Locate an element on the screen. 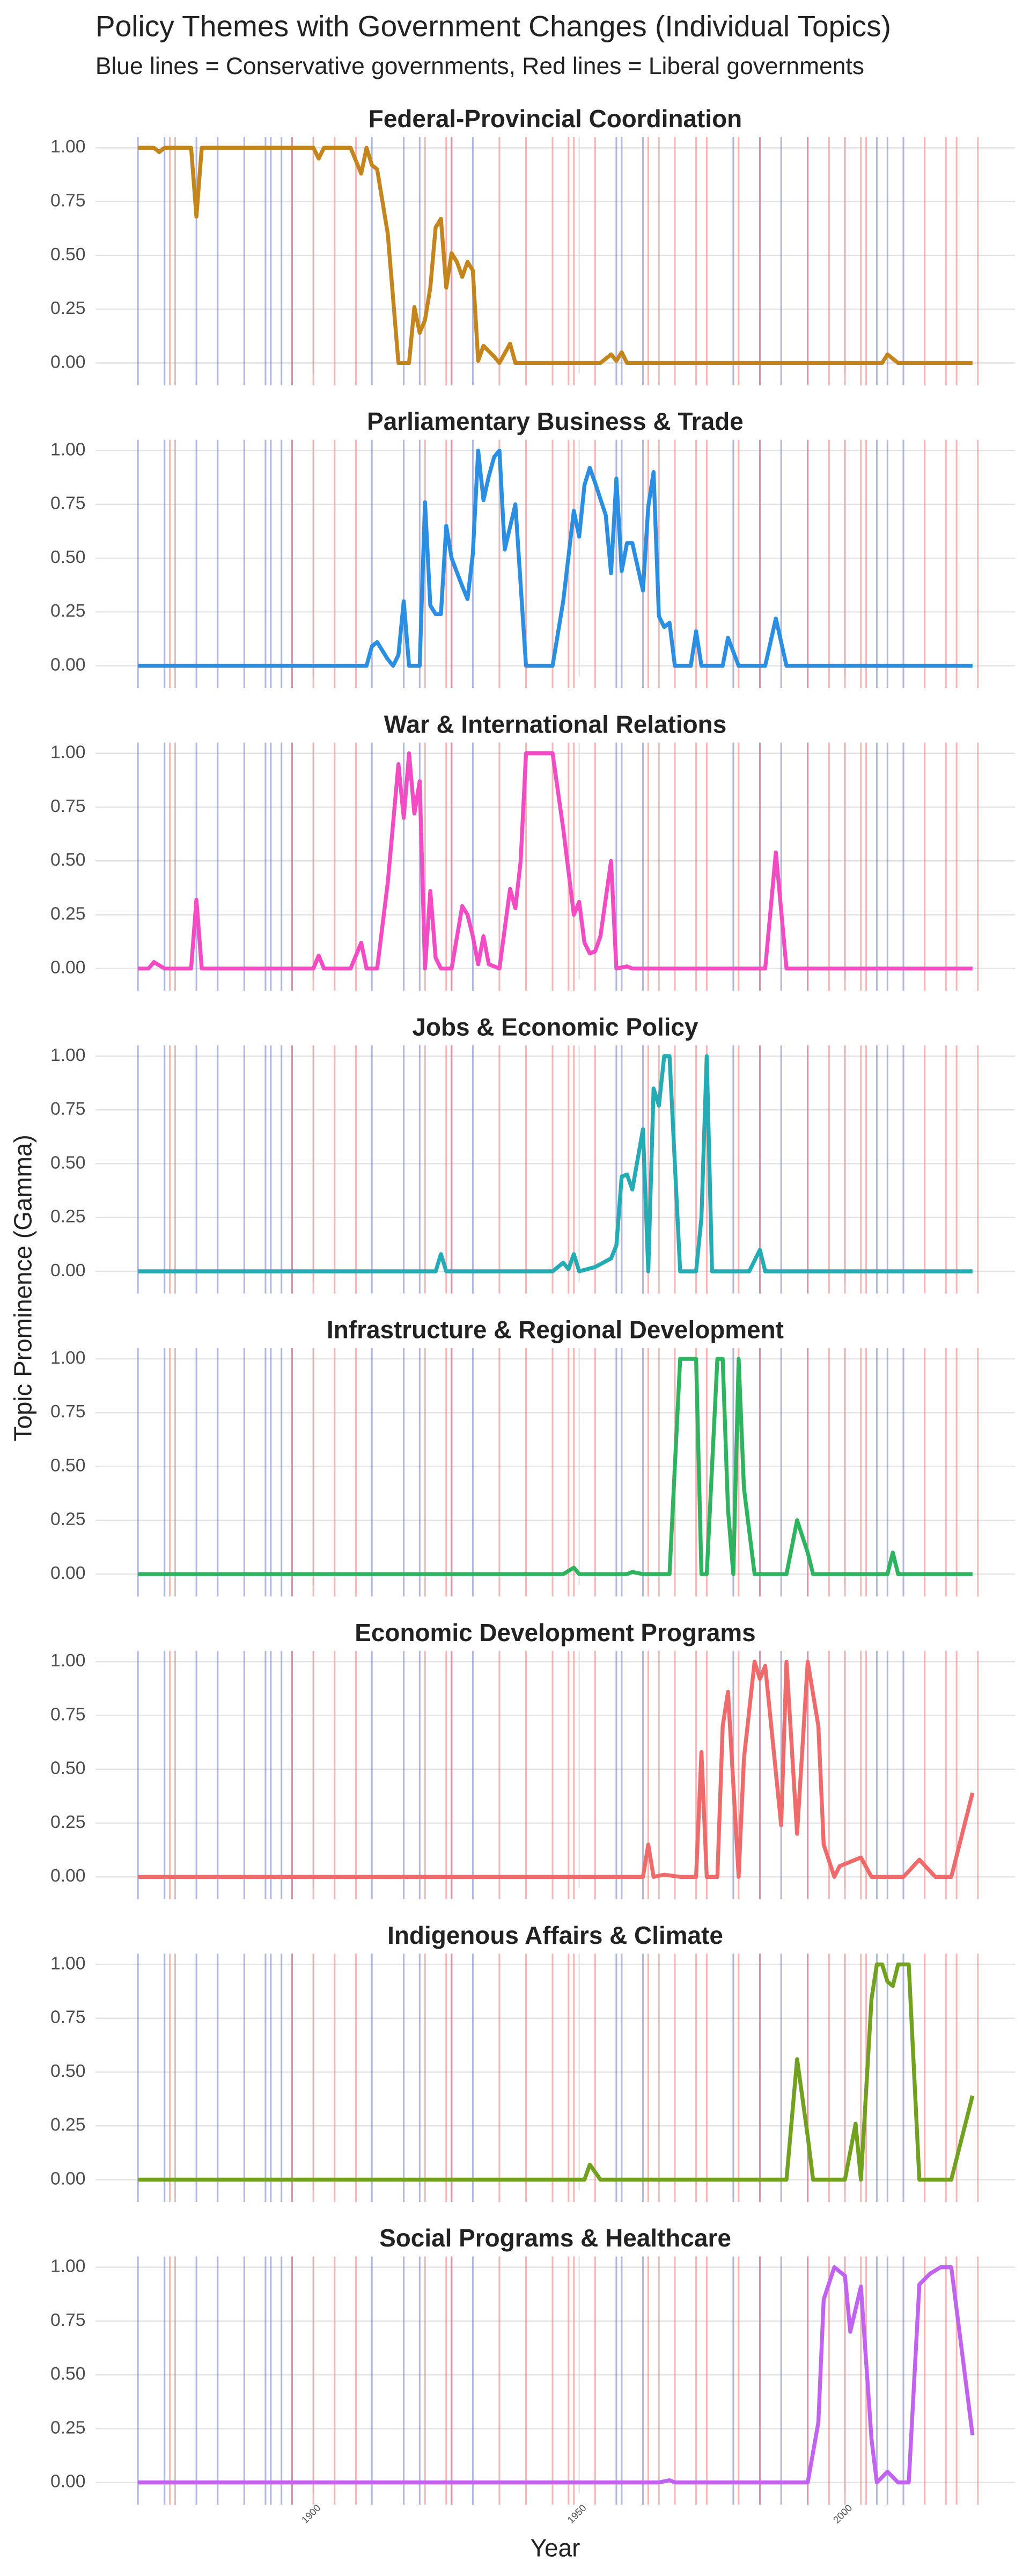 Image resolution: width=1030 pixels, height=2576 pixels. y-axis-label: Topic Prominence (Gamma) is located at coordinates (23, 1288).